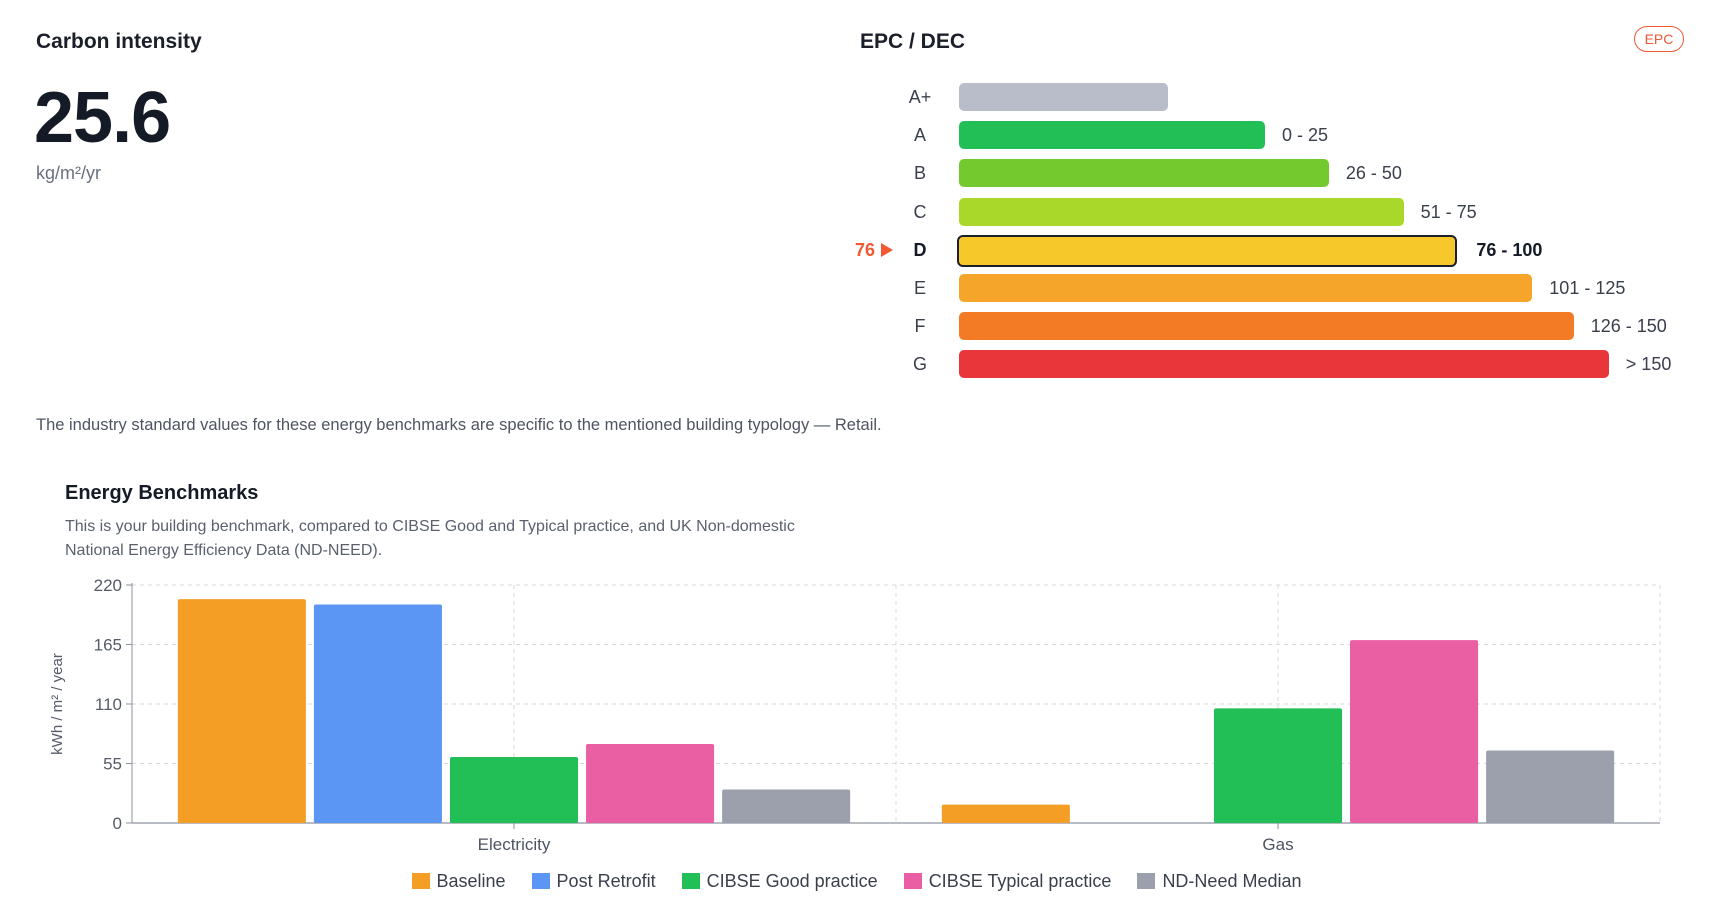 This screenshot has width=1713, height=918. I want to click on epc-row-e: E 101 - 125, so click(856, 288).